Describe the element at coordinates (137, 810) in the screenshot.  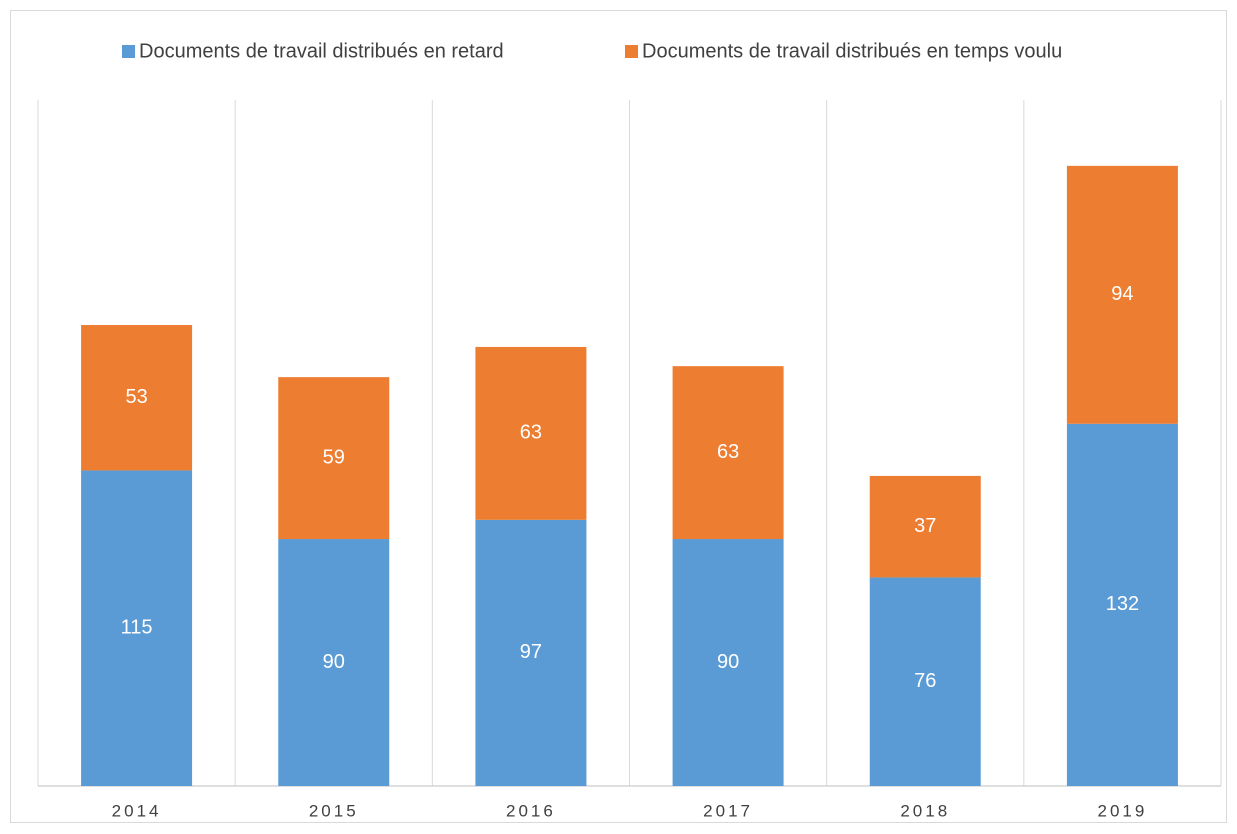
I see `x-tick-label: 2014` at that location.